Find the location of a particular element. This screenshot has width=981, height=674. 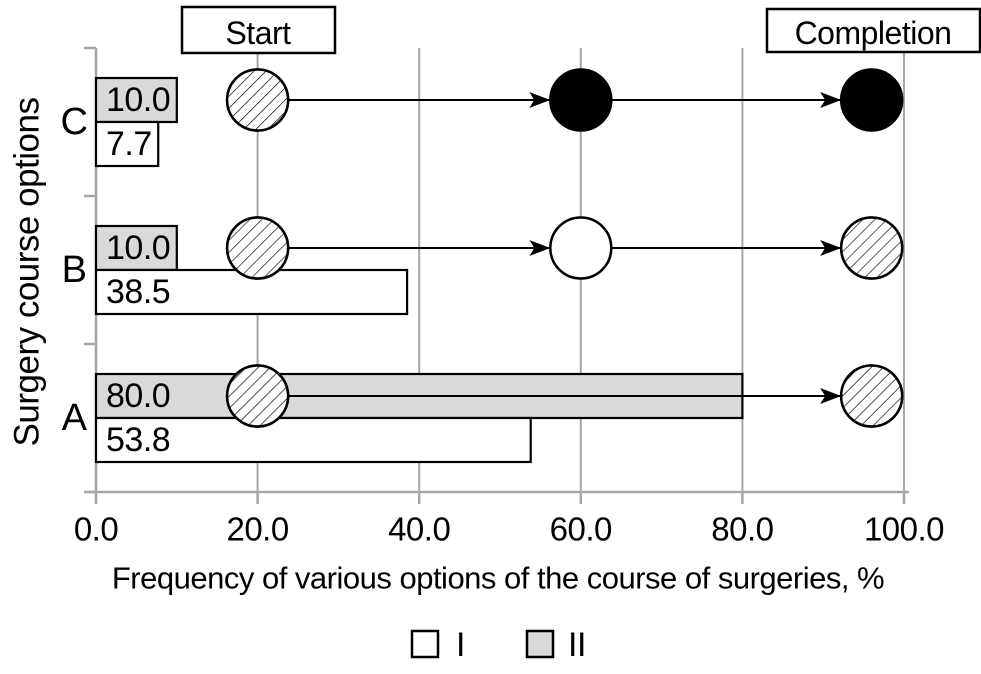

bar-value-label: 80.0 is located at coordinates (138, 396).